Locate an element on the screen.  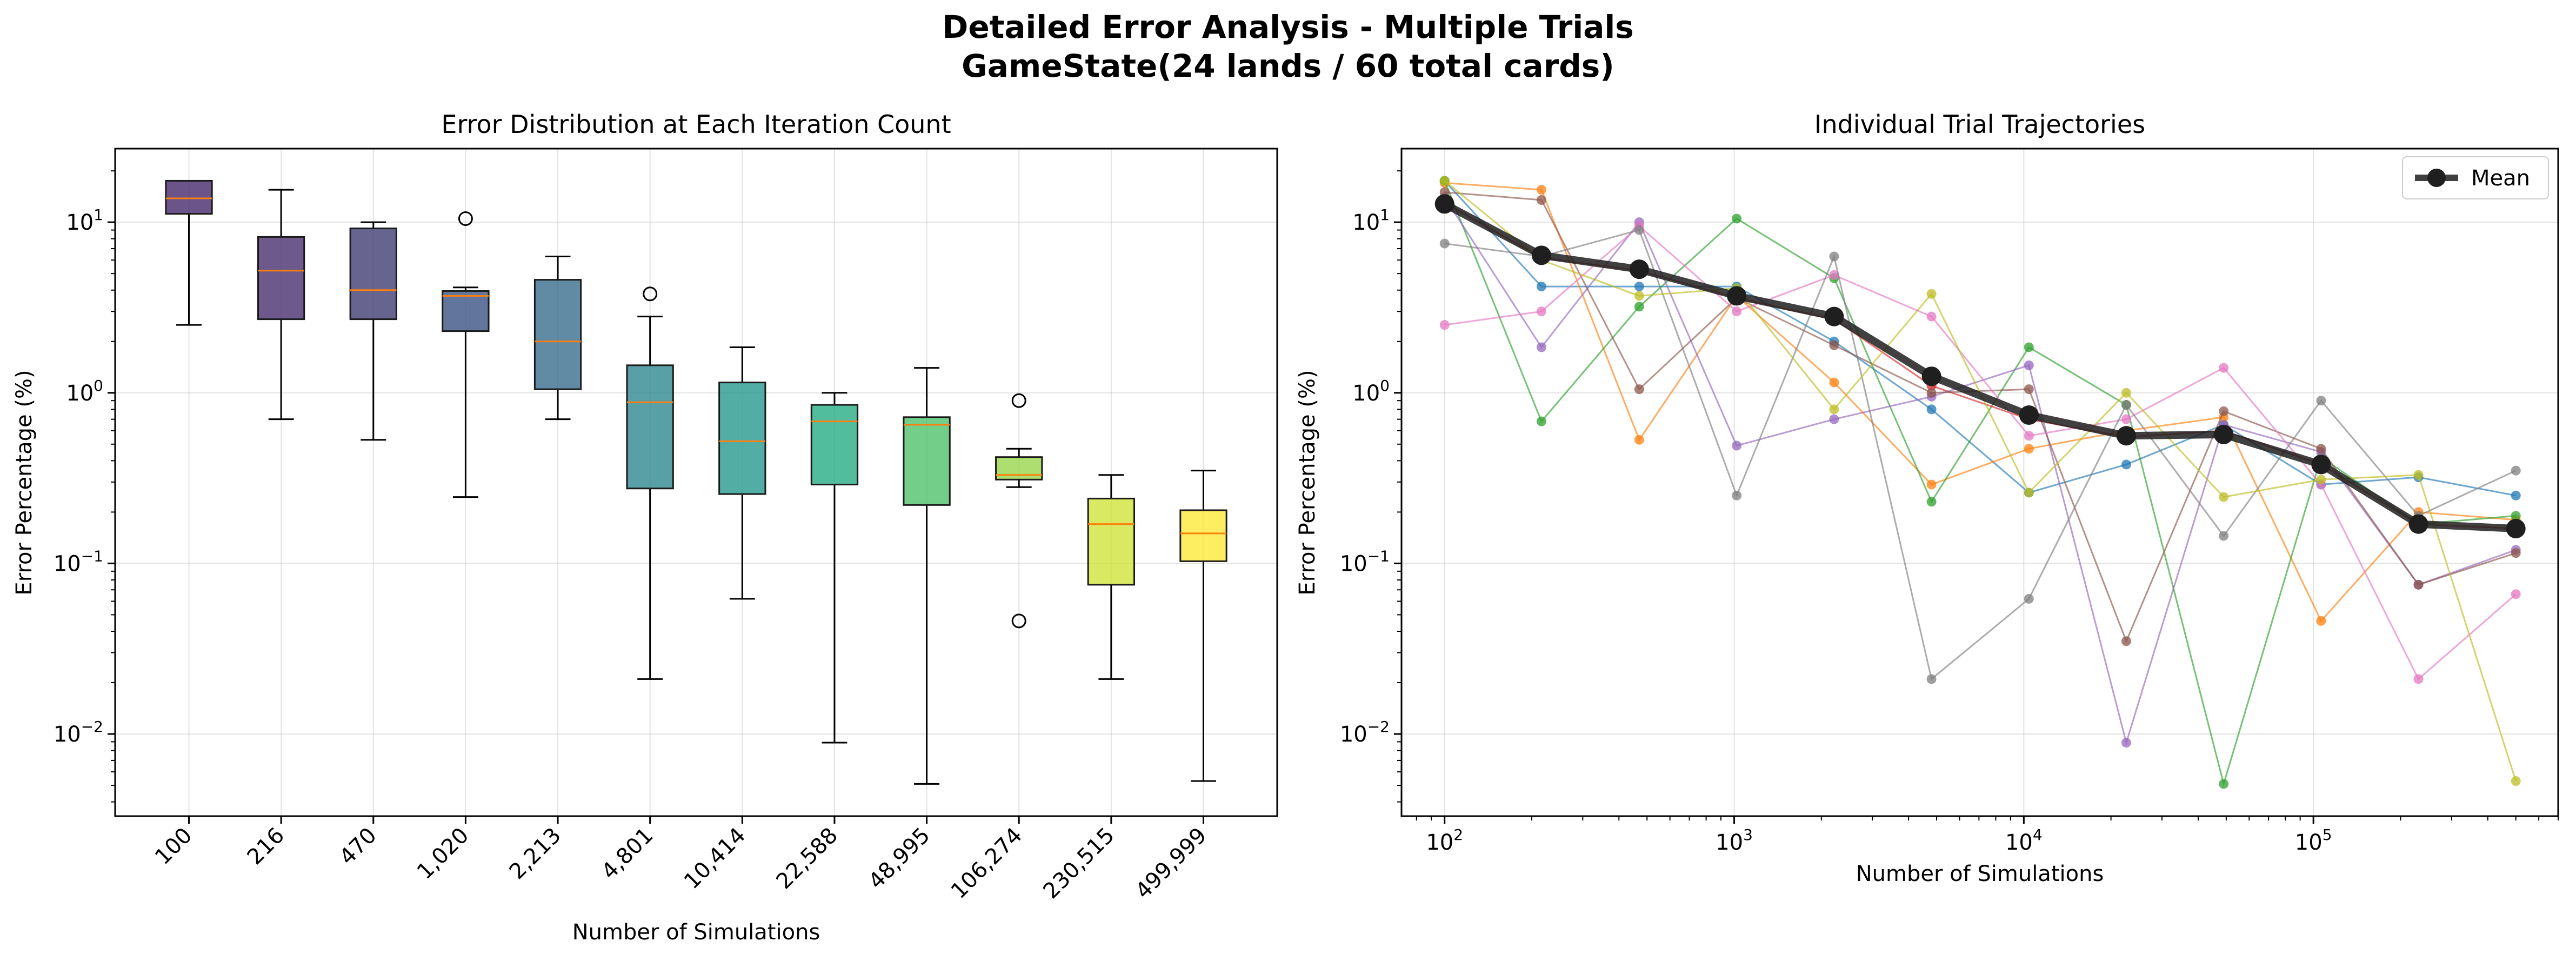
figure-title-line2: GameState(24 lands / 60 total cards) is located at coordinates (1288, 66).